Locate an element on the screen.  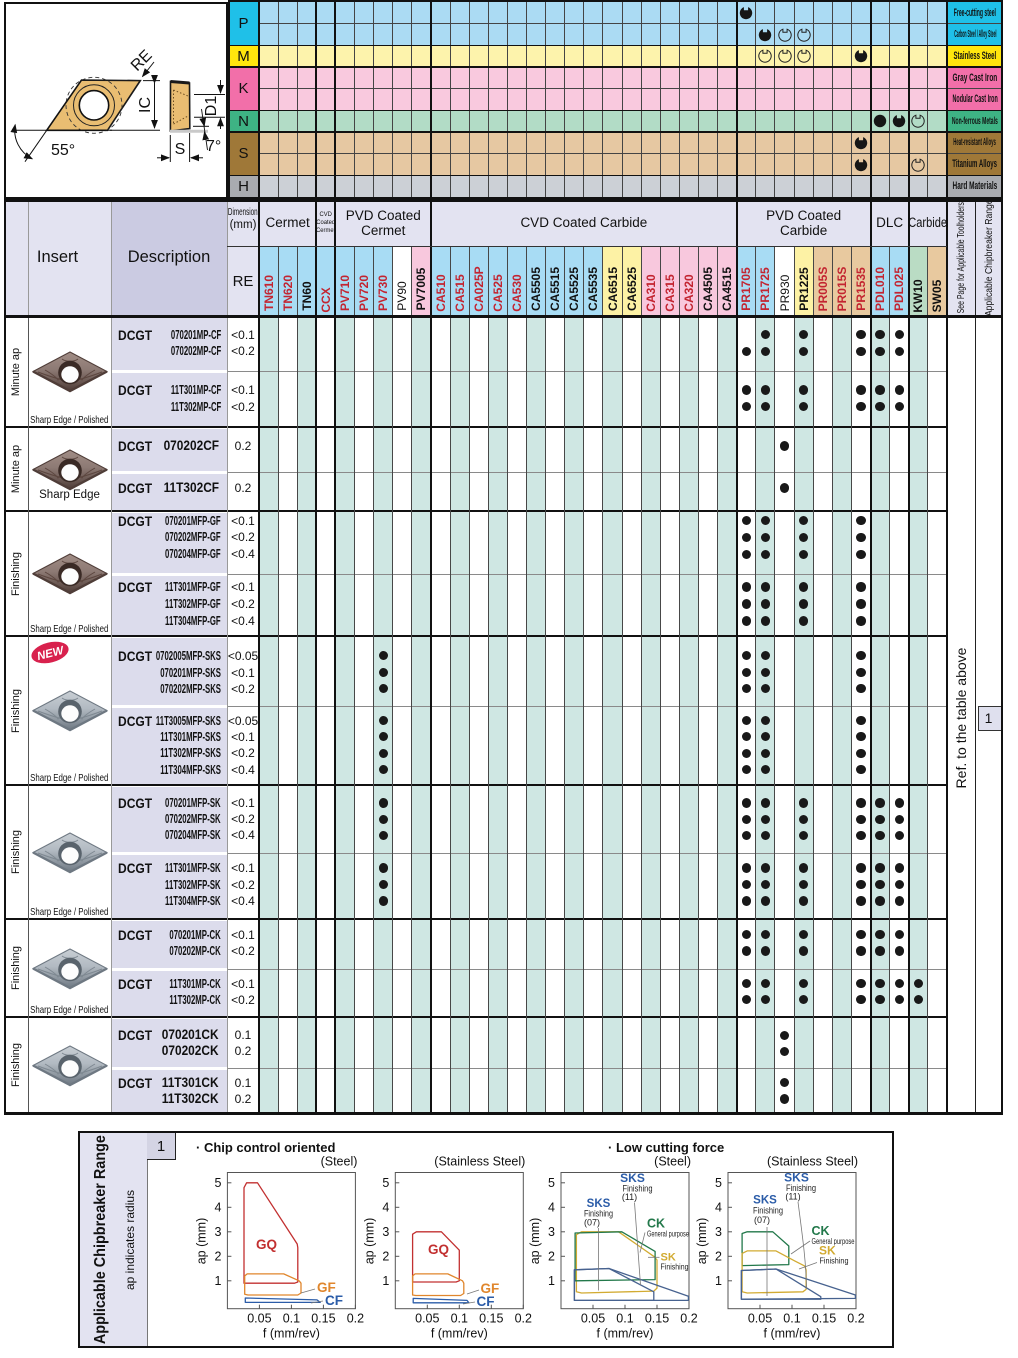
svg-text: S is located at coordinates (180, 149).